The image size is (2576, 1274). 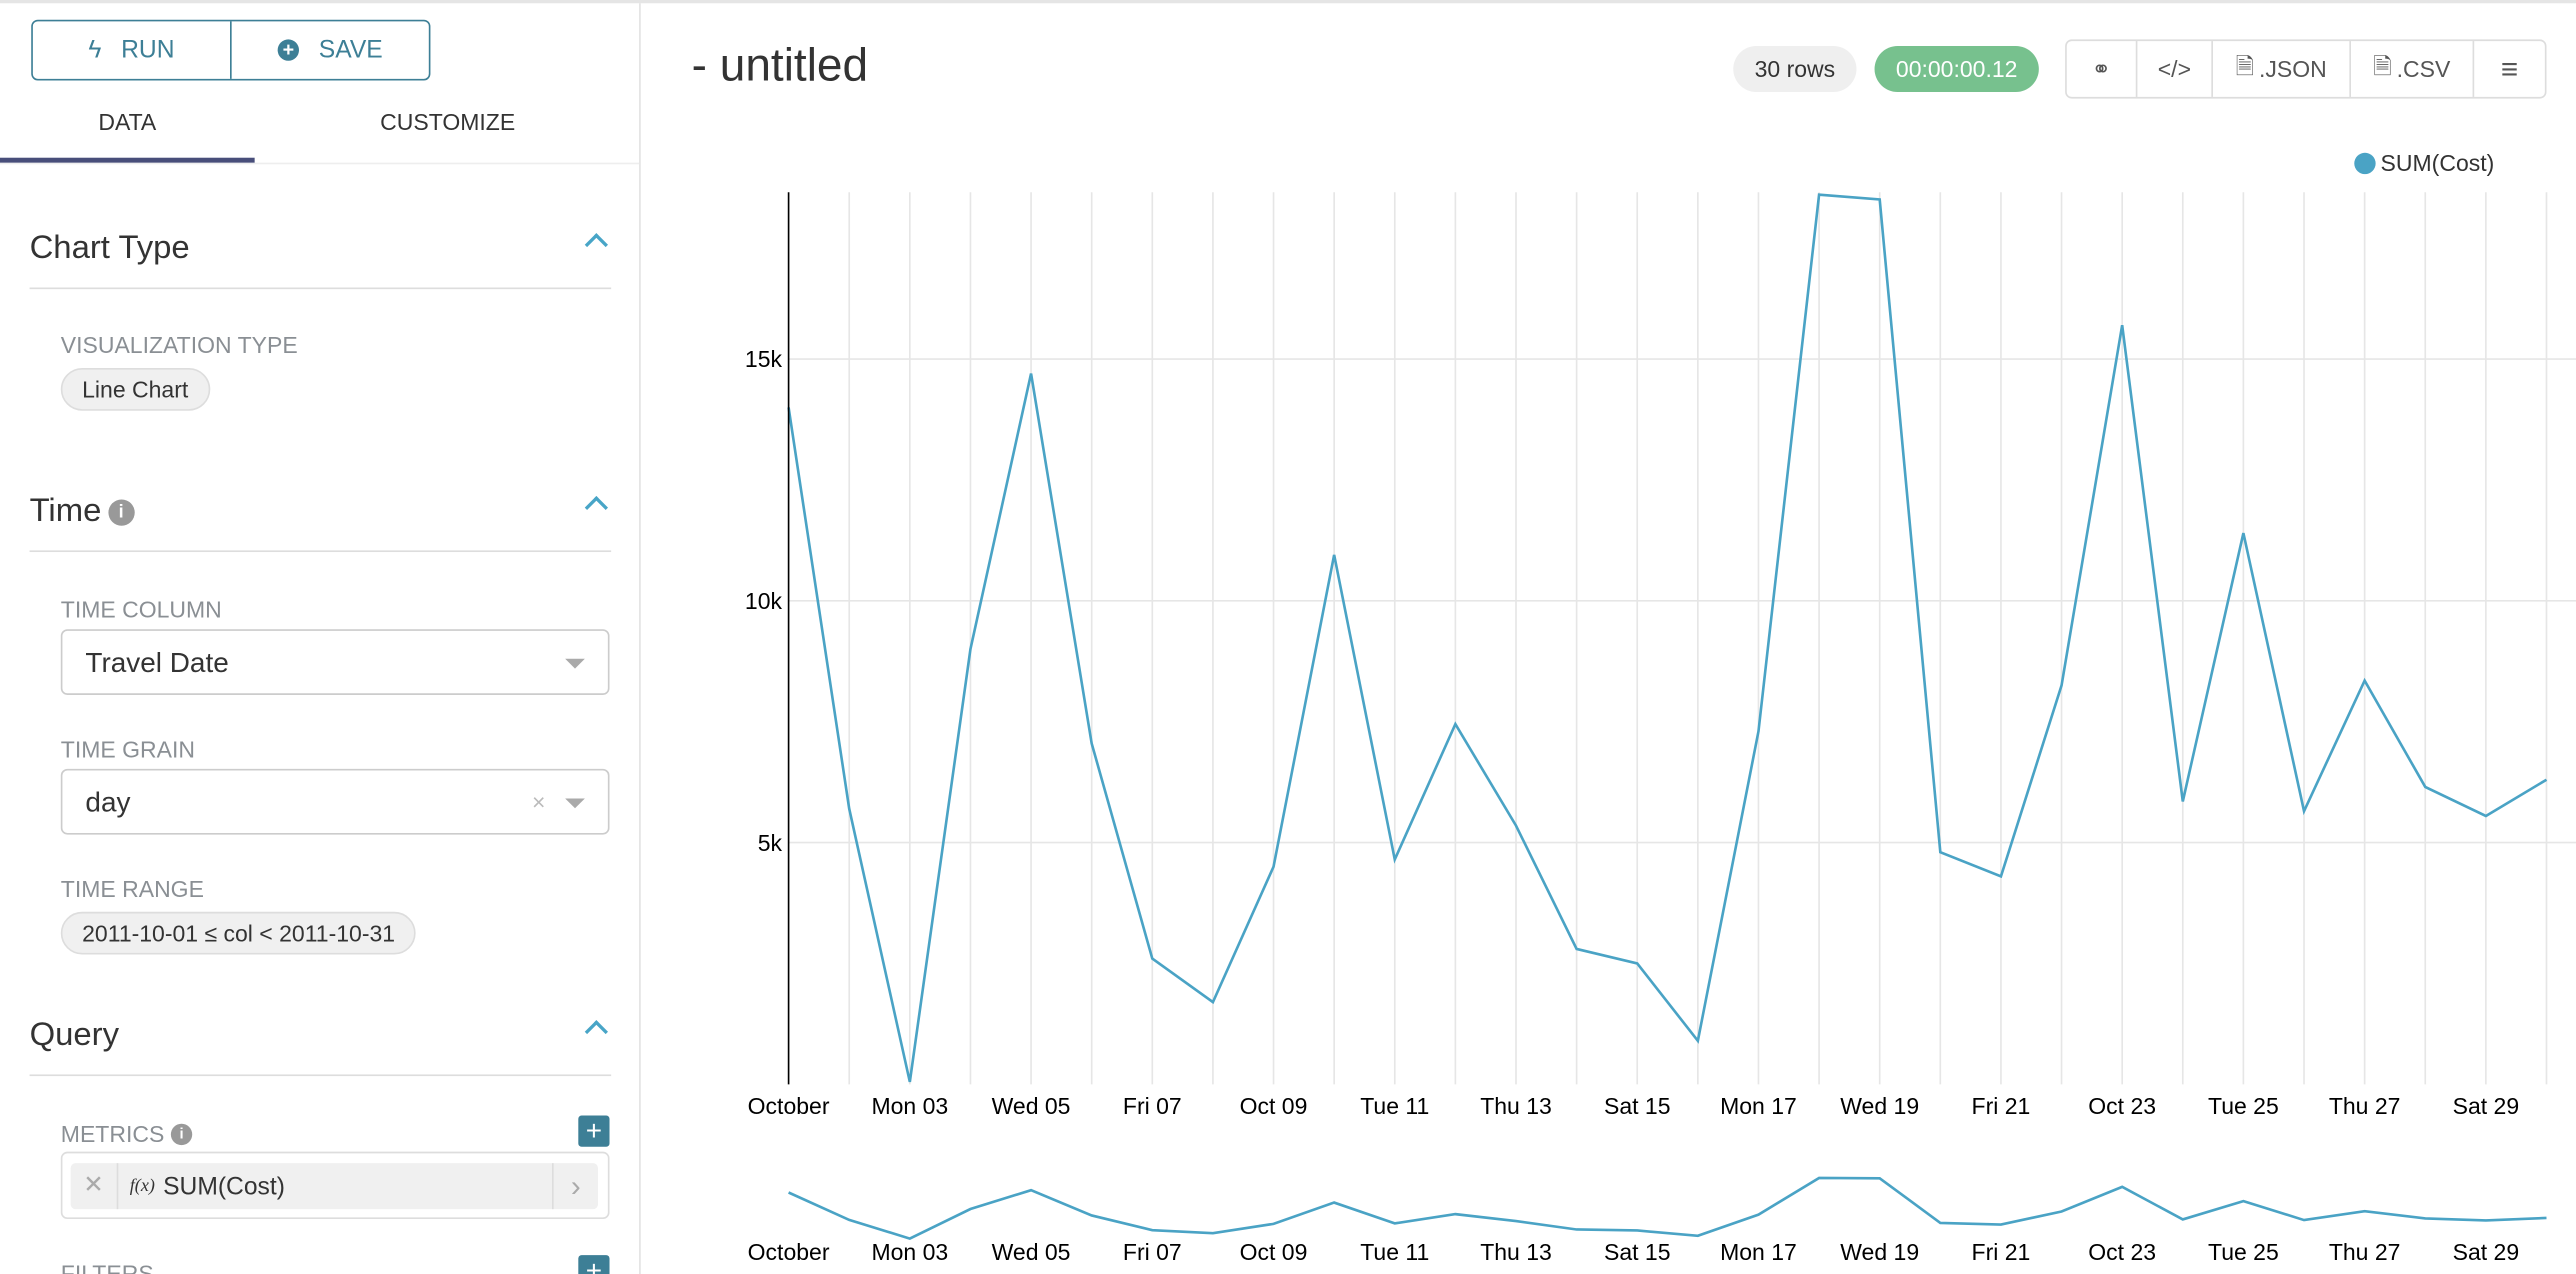 What do you see at coordinates (288, 50) in the screenshot?
I see `plus-circle-icon: +` at bounding box center [288, 50].